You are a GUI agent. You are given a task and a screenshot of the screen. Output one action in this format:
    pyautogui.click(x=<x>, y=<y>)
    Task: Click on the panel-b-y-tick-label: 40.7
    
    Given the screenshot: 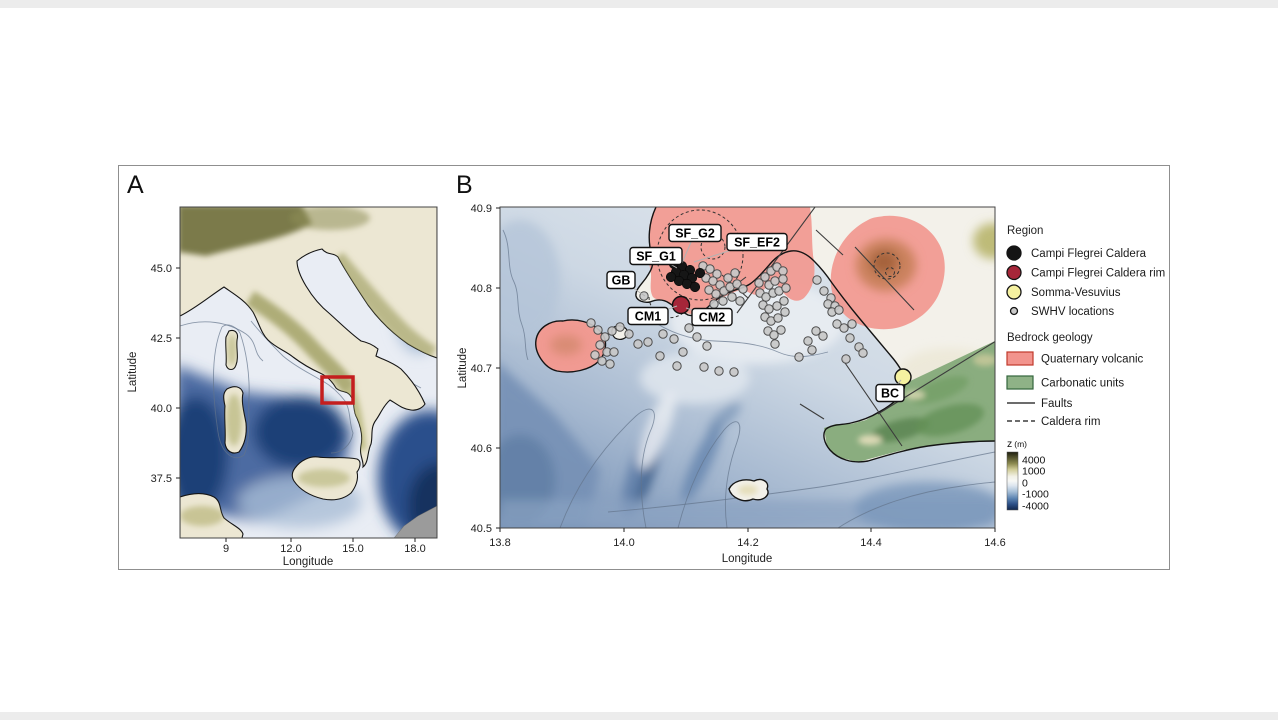 What is the action you would take?
    pyautogui.click(x=481, y=369)
    